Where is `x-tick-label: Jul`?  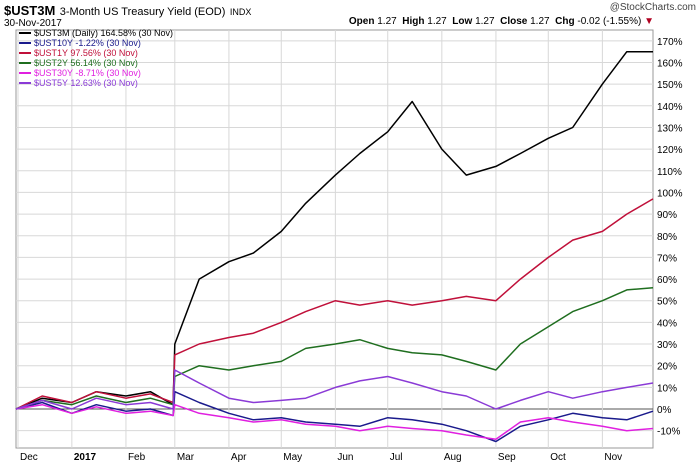 x-tick-label: Jul is located at coordinates (396, 457).